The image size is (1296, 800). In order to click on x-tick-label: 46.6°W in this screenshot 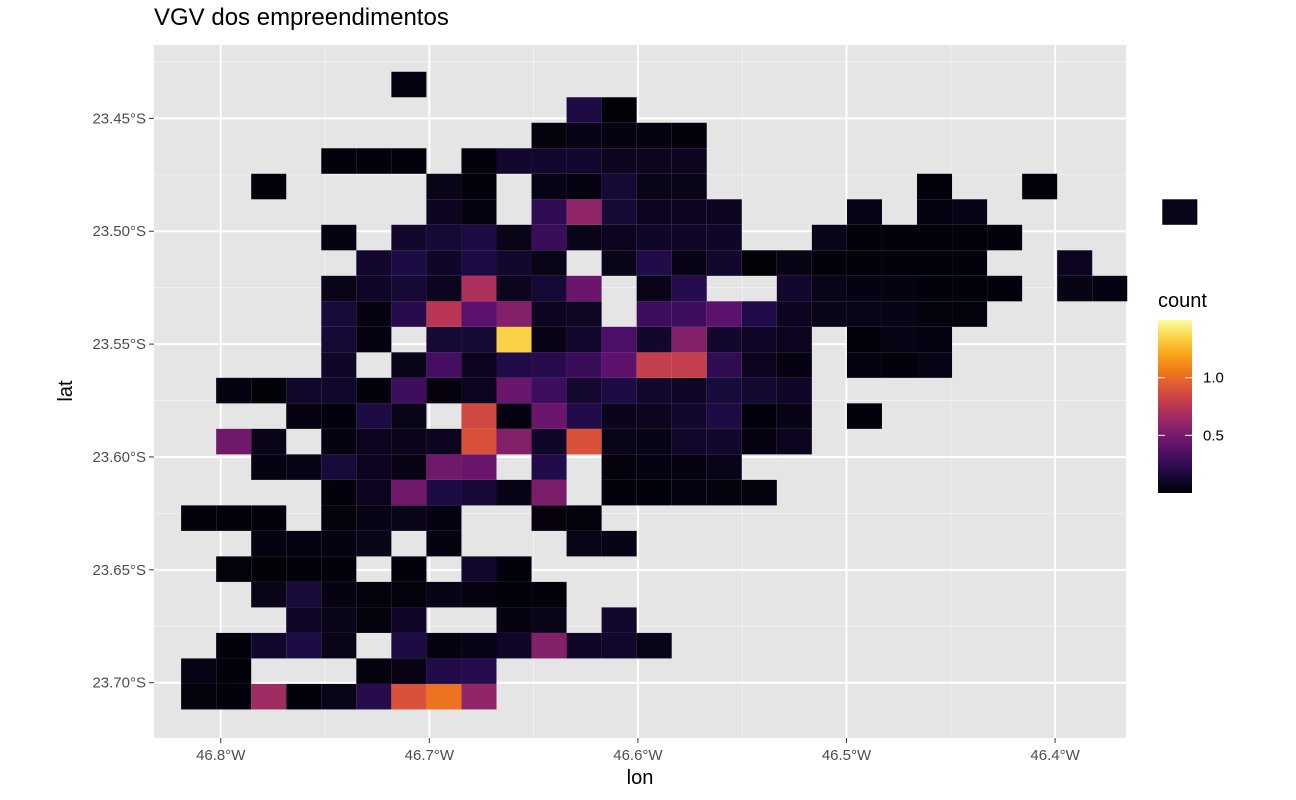, I will do `click(638, 755)`.